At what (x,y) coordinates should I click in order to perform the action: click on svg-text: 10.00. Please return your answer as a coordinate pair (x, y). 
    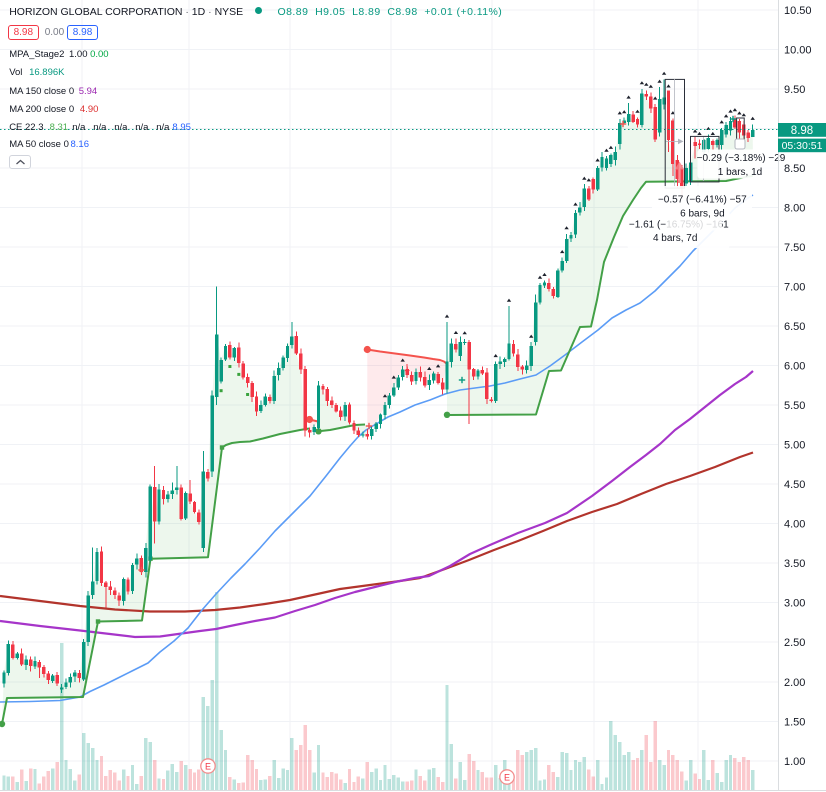
    Looking at the image, I should click on (798, 50).